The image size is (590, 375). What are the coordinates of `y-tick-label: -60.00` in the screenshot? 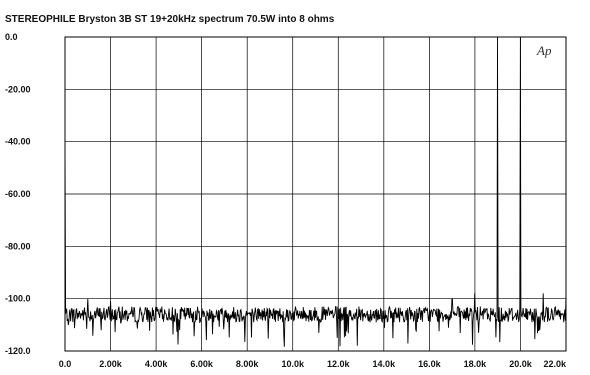 It's located at (18, 194).